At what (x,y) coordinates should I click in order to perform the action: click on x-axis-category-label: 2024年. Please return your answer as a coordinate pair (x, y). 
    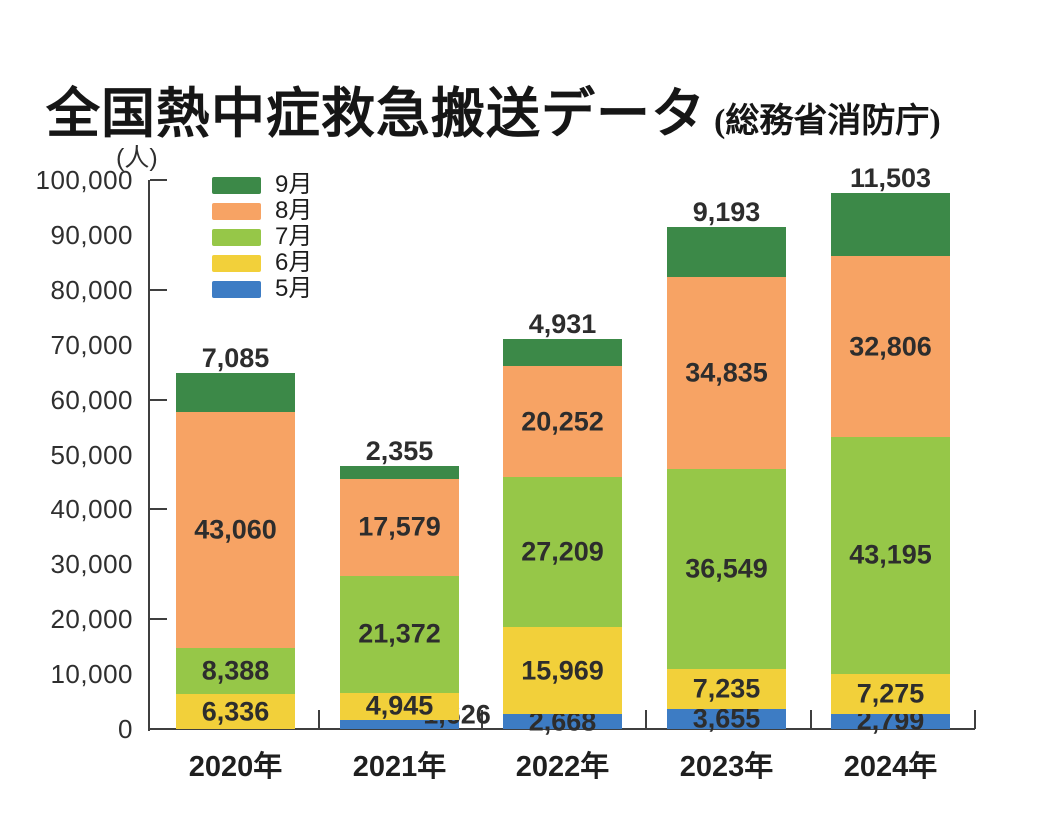
    Looking at the image, I should click on (890, 767).